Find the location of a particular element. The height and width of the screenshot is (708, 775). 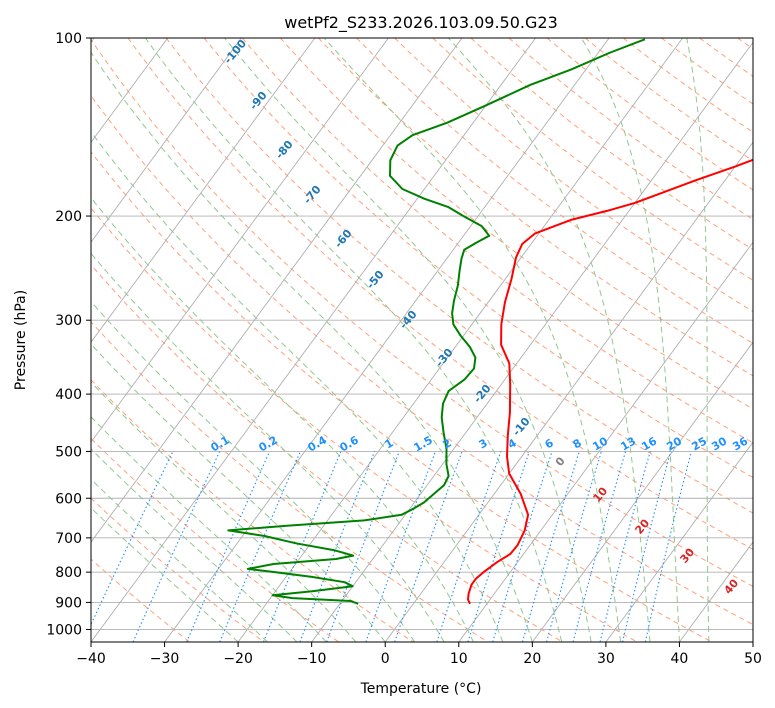

x-tick-label: −20 is located at coordinates (238, 659).